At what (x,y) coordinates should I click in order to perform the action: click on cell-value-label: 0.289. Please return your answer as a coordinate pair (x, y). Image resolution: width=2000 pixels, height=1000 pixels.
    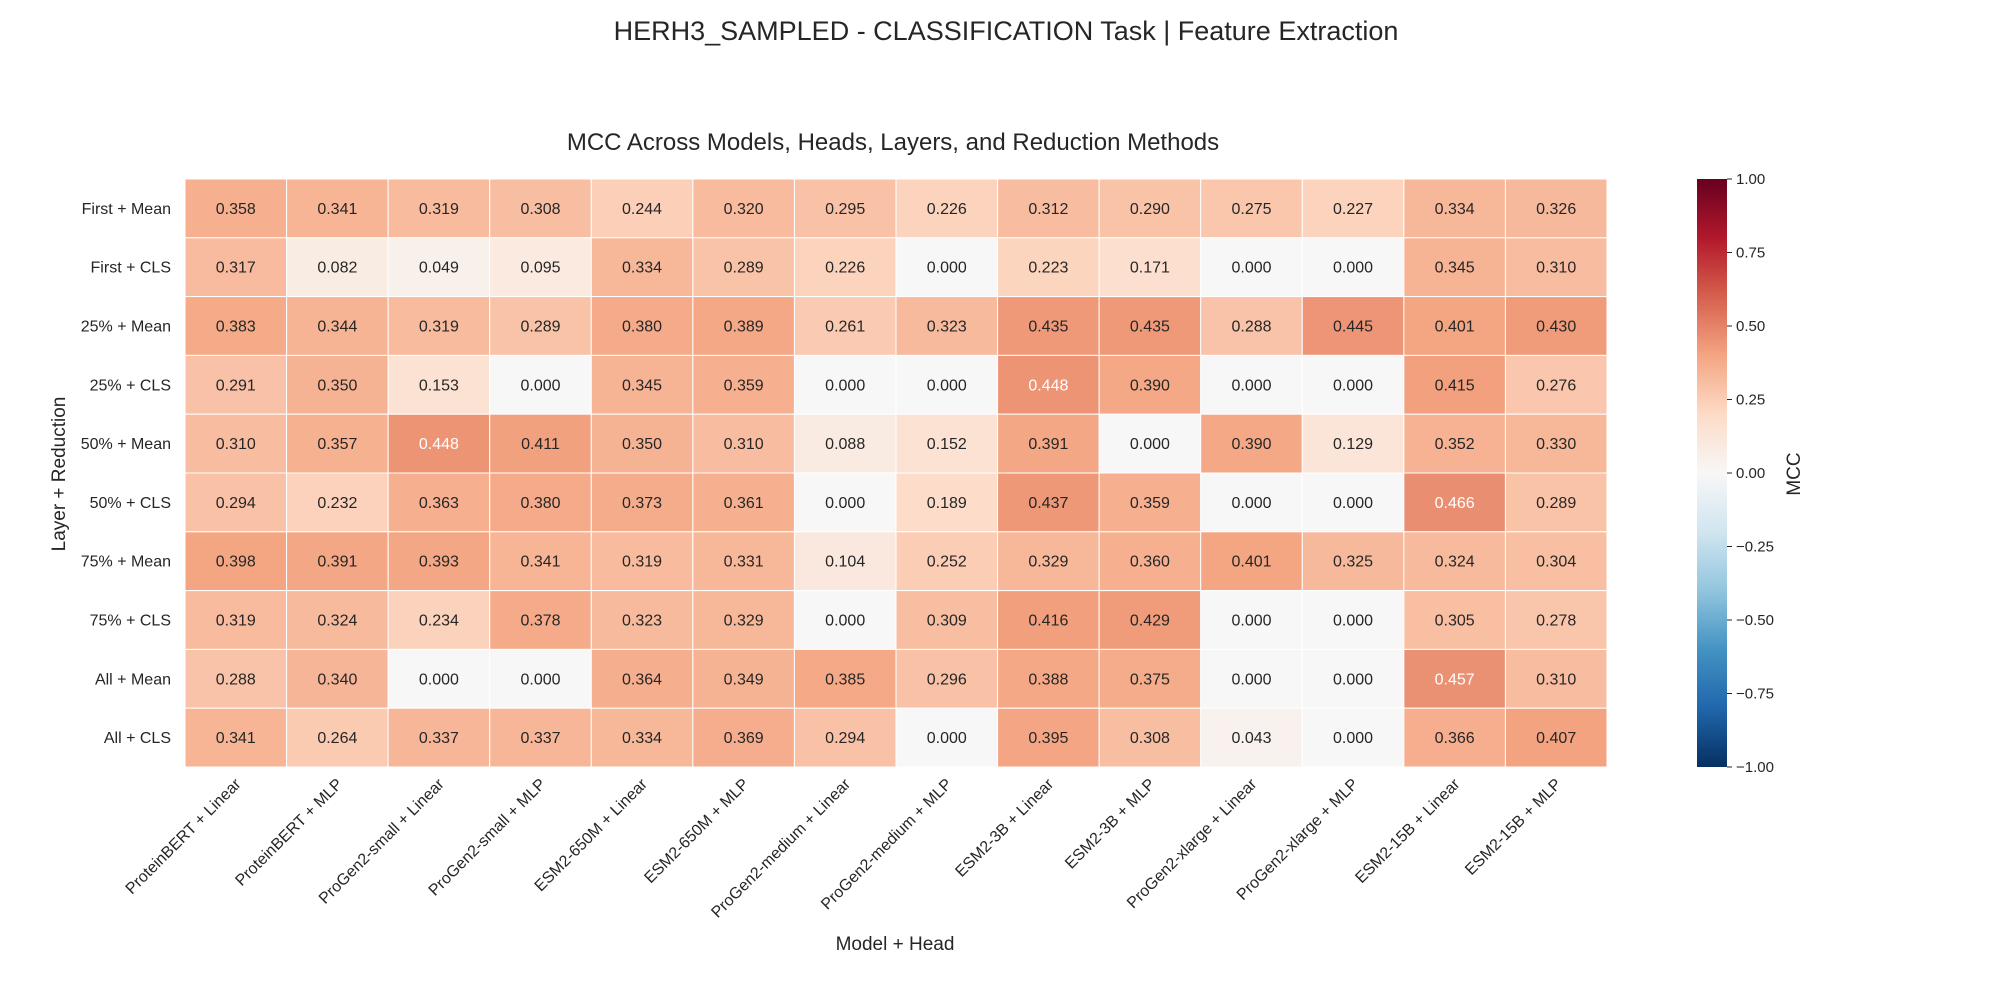
    Looking at the image, I should click on (1556, 503).